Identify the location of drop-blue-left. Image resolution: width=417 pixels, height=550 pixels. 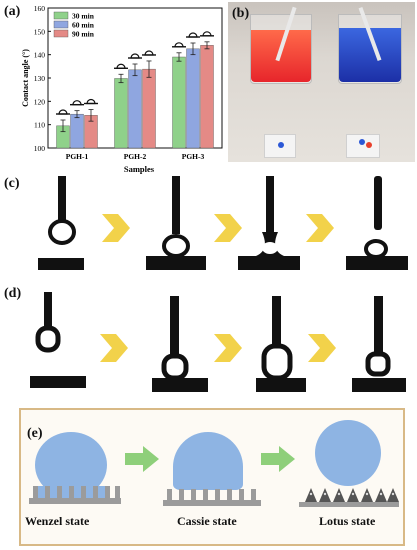
(281, 145).